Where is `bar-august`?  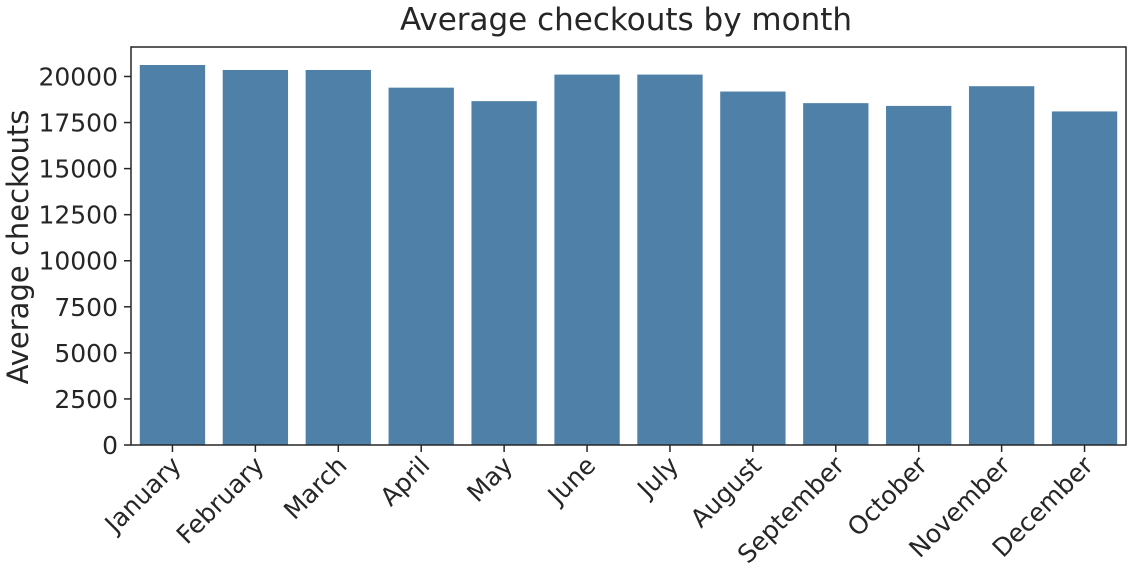
bar-august is located at coordinates (753, 268).